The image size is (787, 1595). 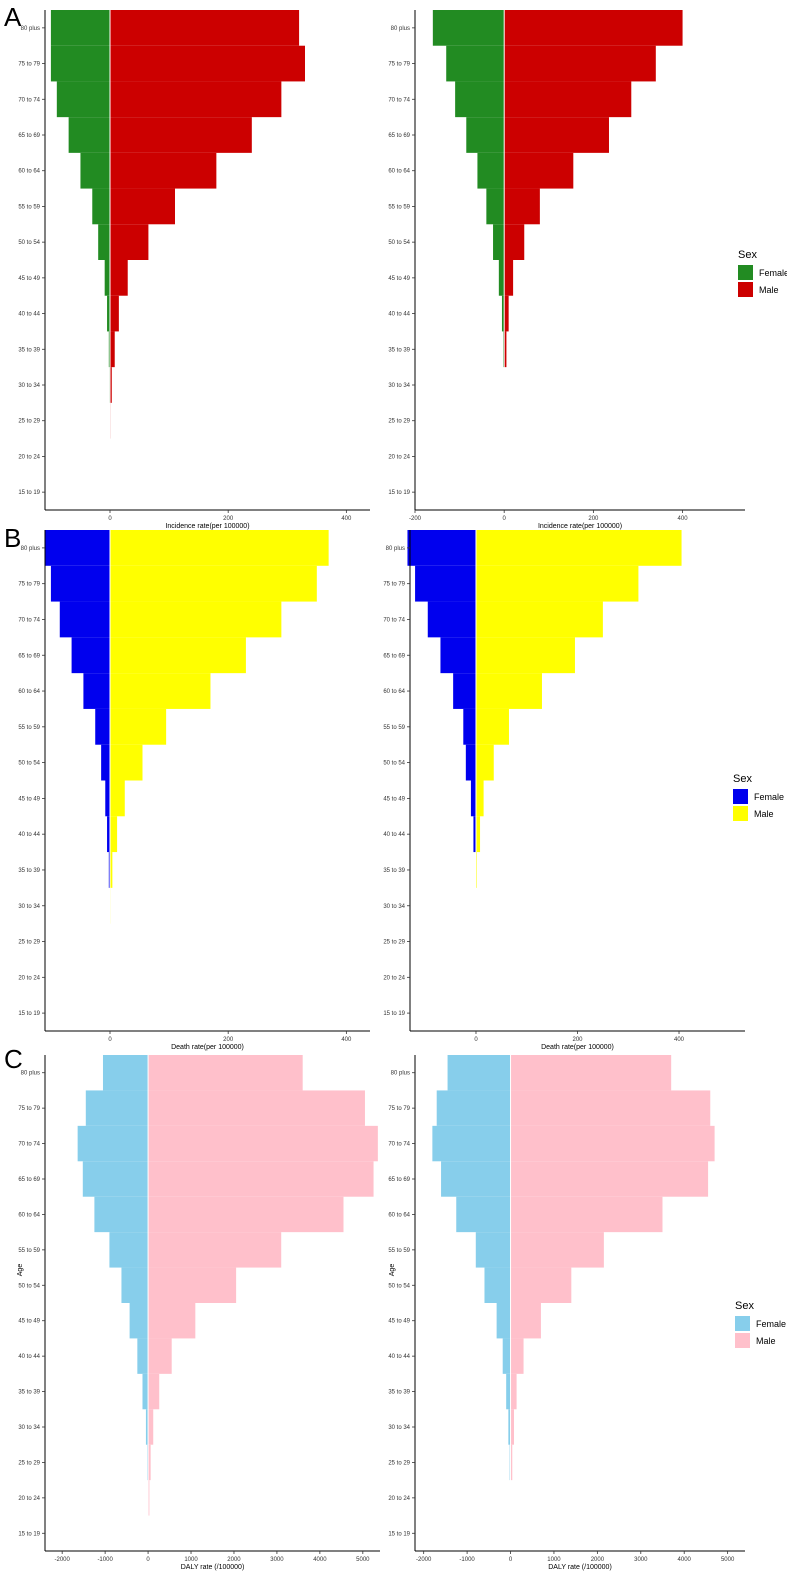 What do you see at coordinates (745, 272) in the screenshot?
I see `legend-swatch-female` at bounding box center [745, 272].